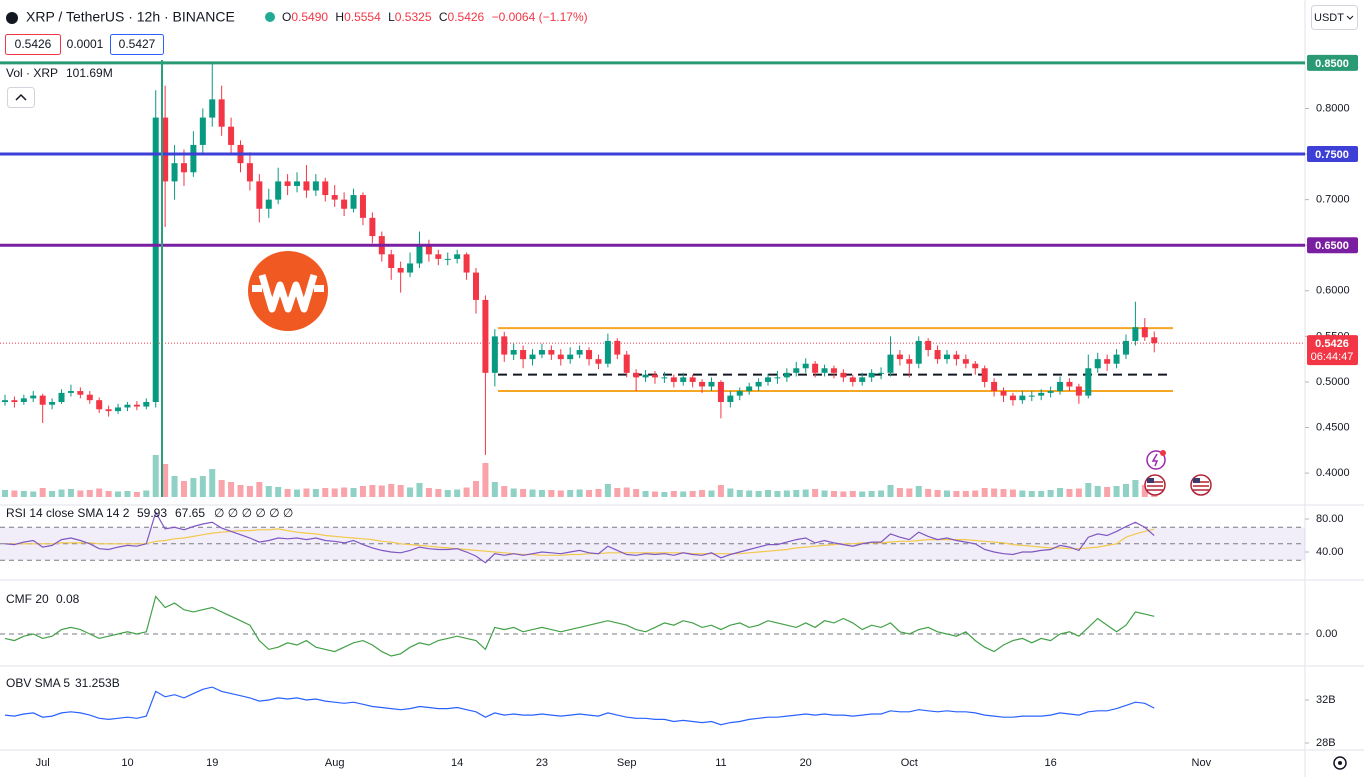 The height and width of the screenshot is (777, 1364). What do you see at coordinates (1350, 17) in the screenshot?
I see `dropdown-icon` at bounding box center [1350, 17].